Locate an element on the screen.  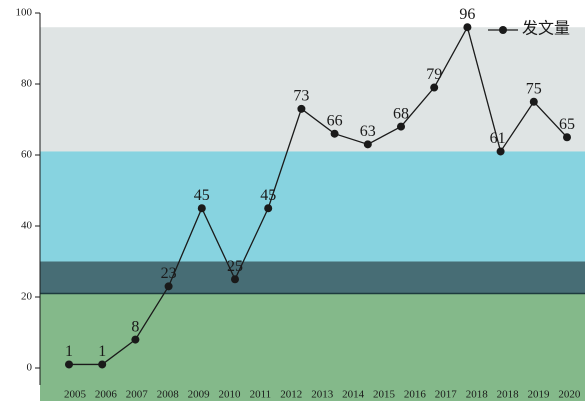
background-band is located at coordinates (312, 277).